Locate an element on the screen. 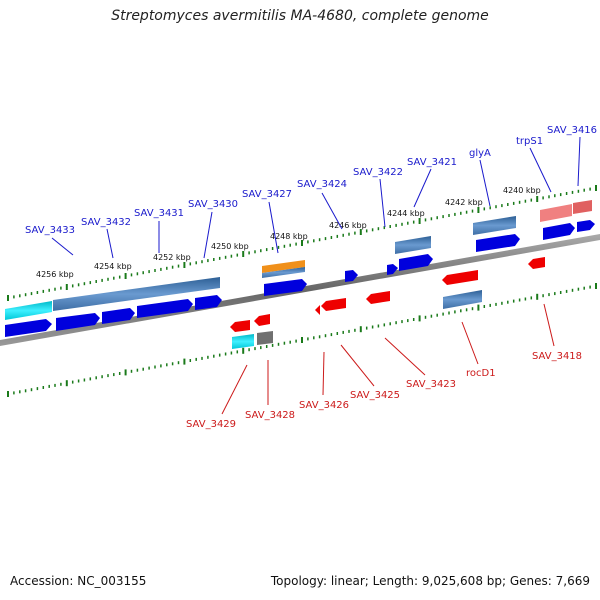 The width and height of the screenshot is (600, 600). gene-sav3424 is located at coordinates (351, 276).